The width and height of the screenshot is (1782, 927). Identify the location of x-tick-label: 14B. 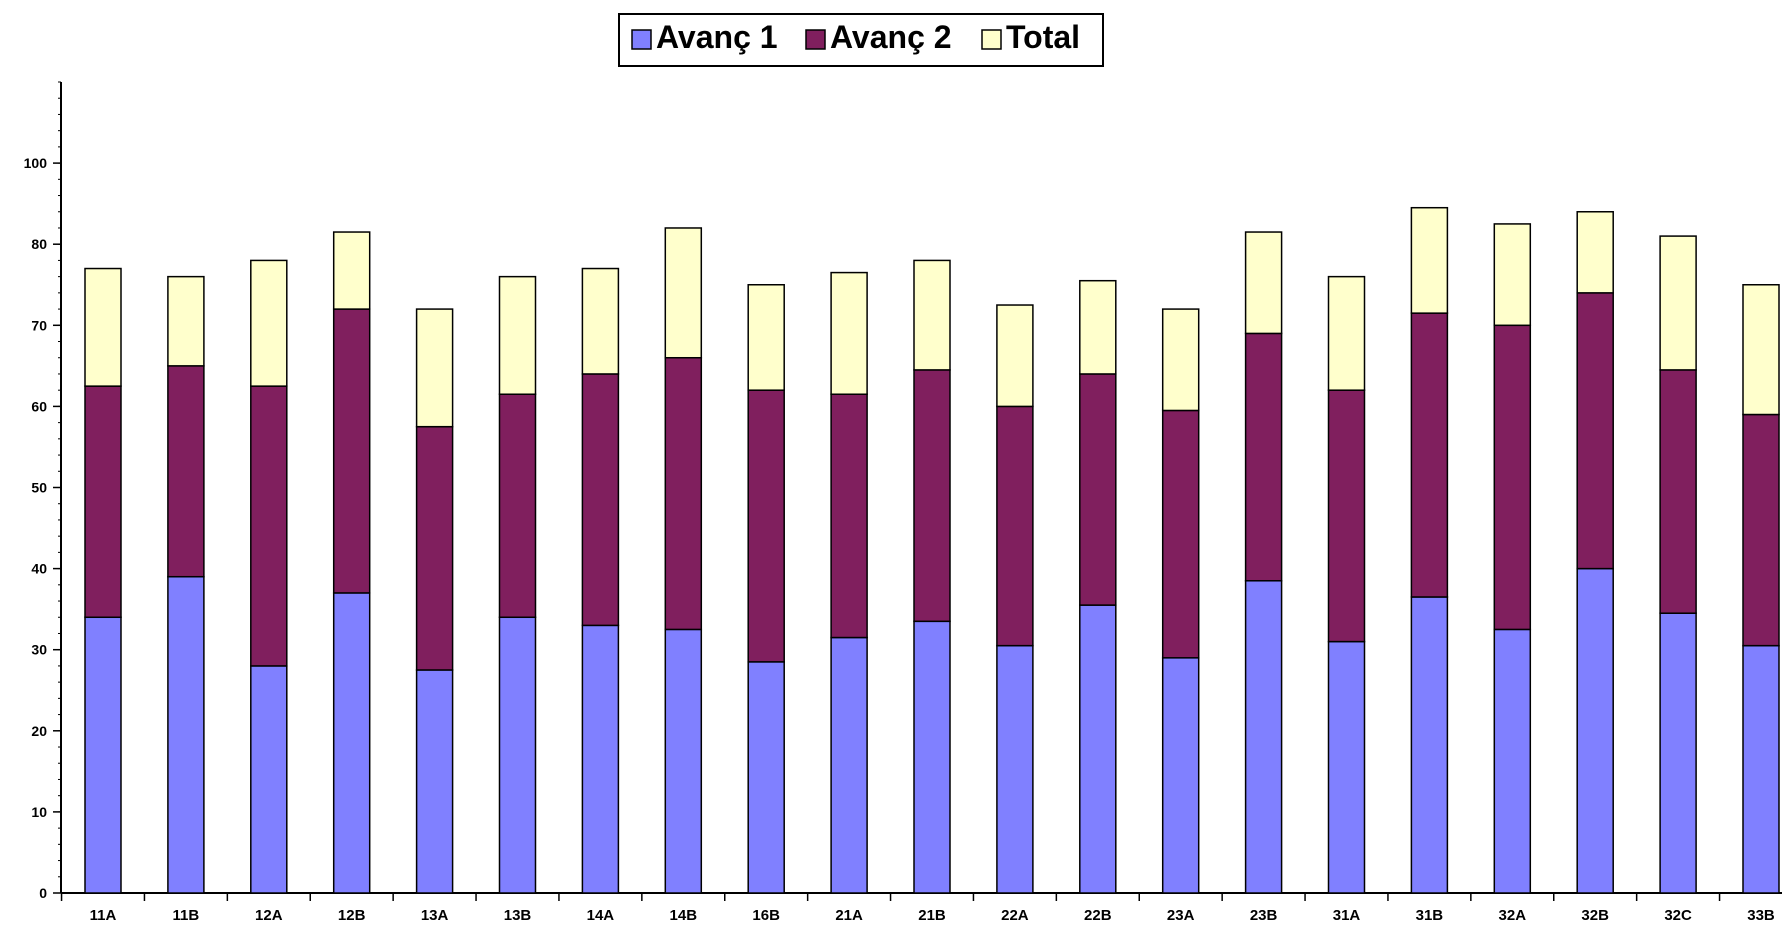
(684, 915).